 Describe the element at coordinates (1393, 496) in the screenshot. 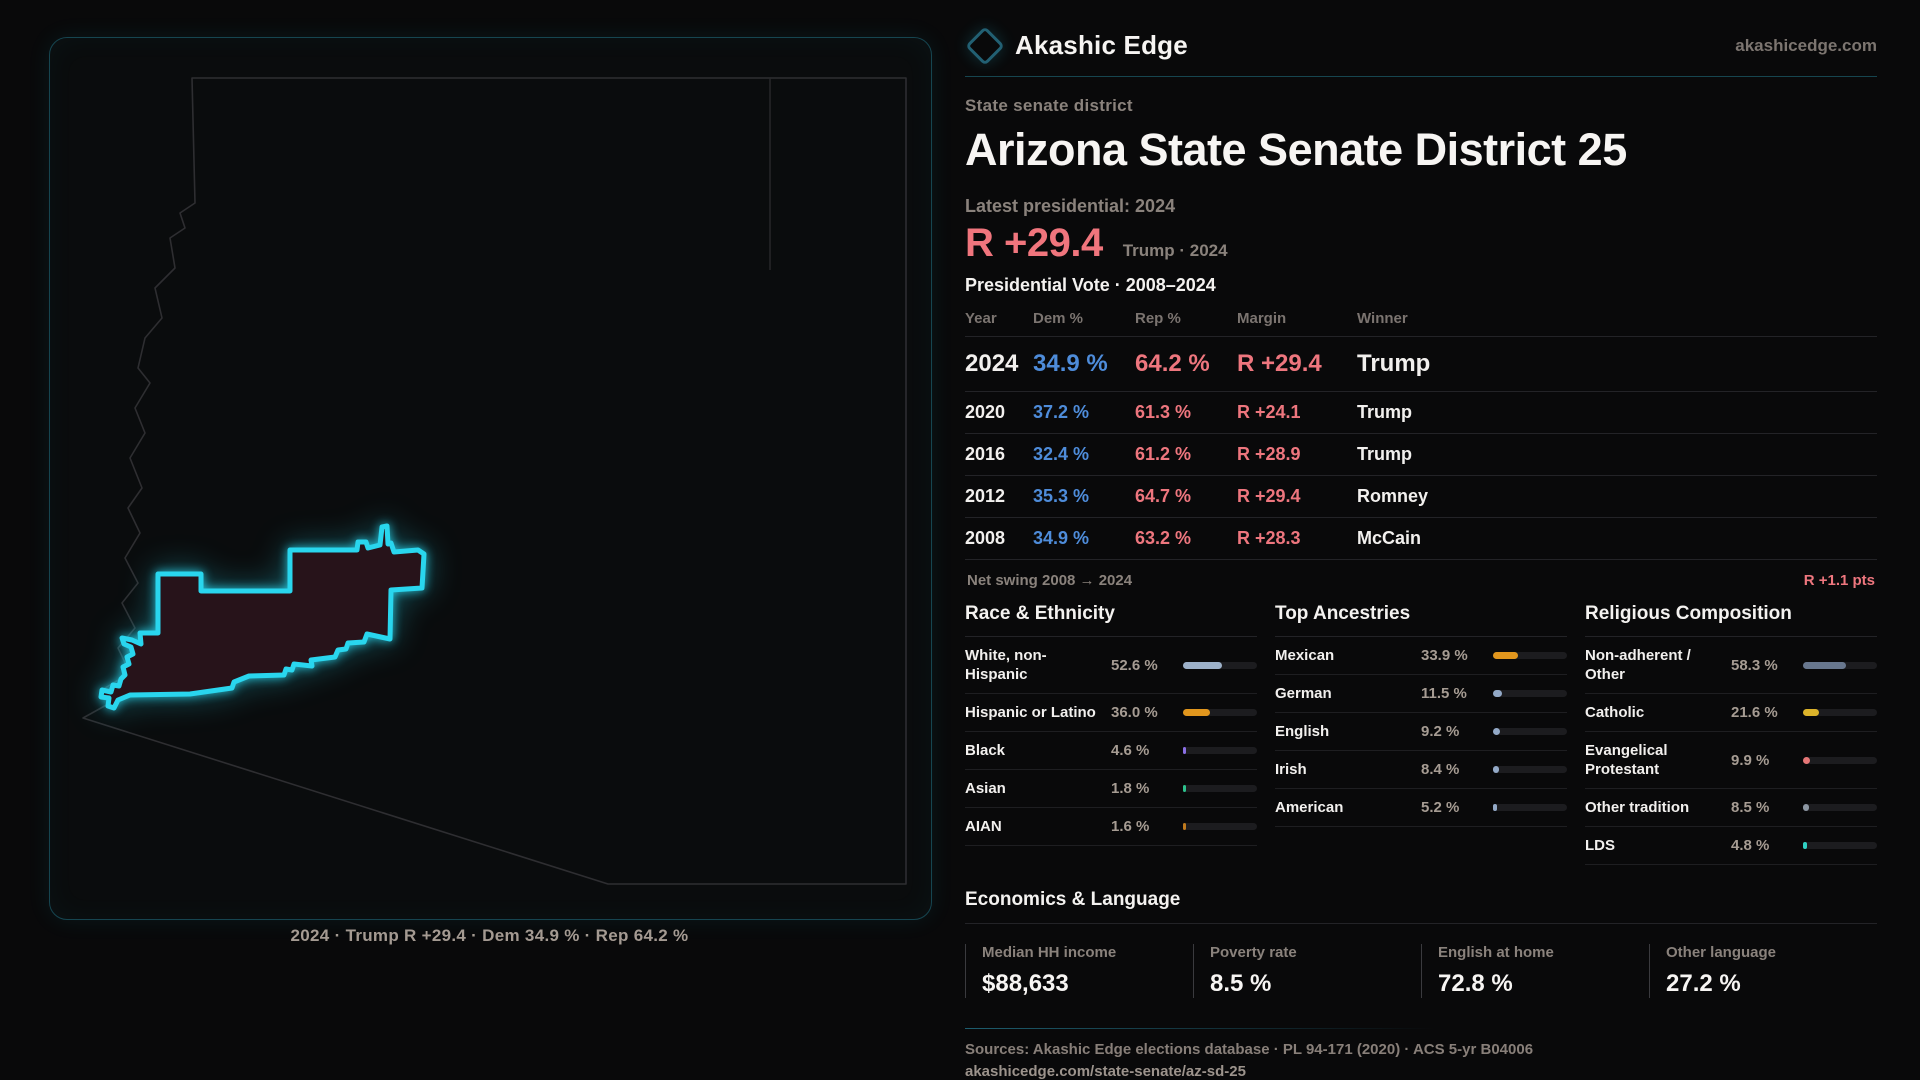

I see `winner-cell: Romney` at that location.